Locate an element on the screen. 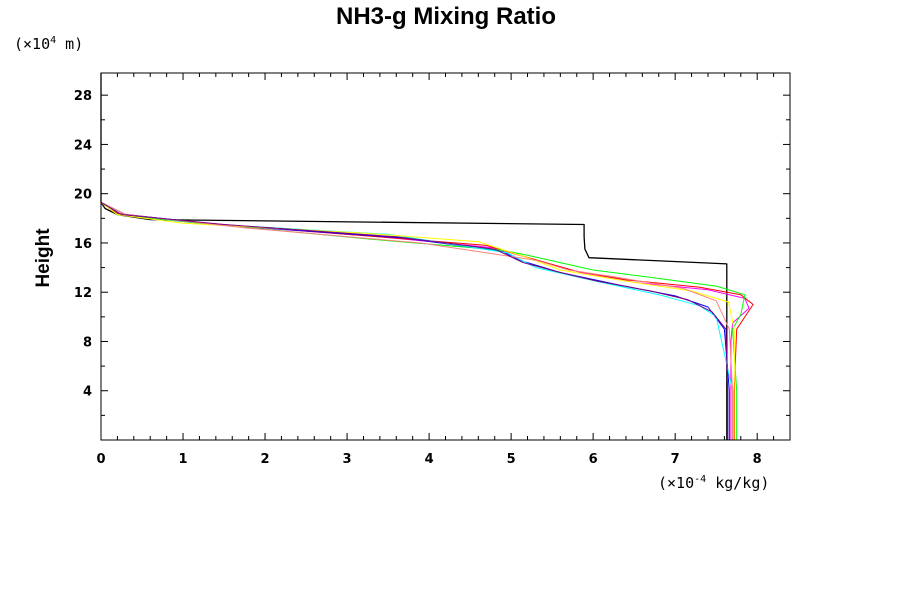 Image resolution: width=900 pixels, height=600 pixels. x-units-suffix: kg/kg) is located at coordinates (737, 483).